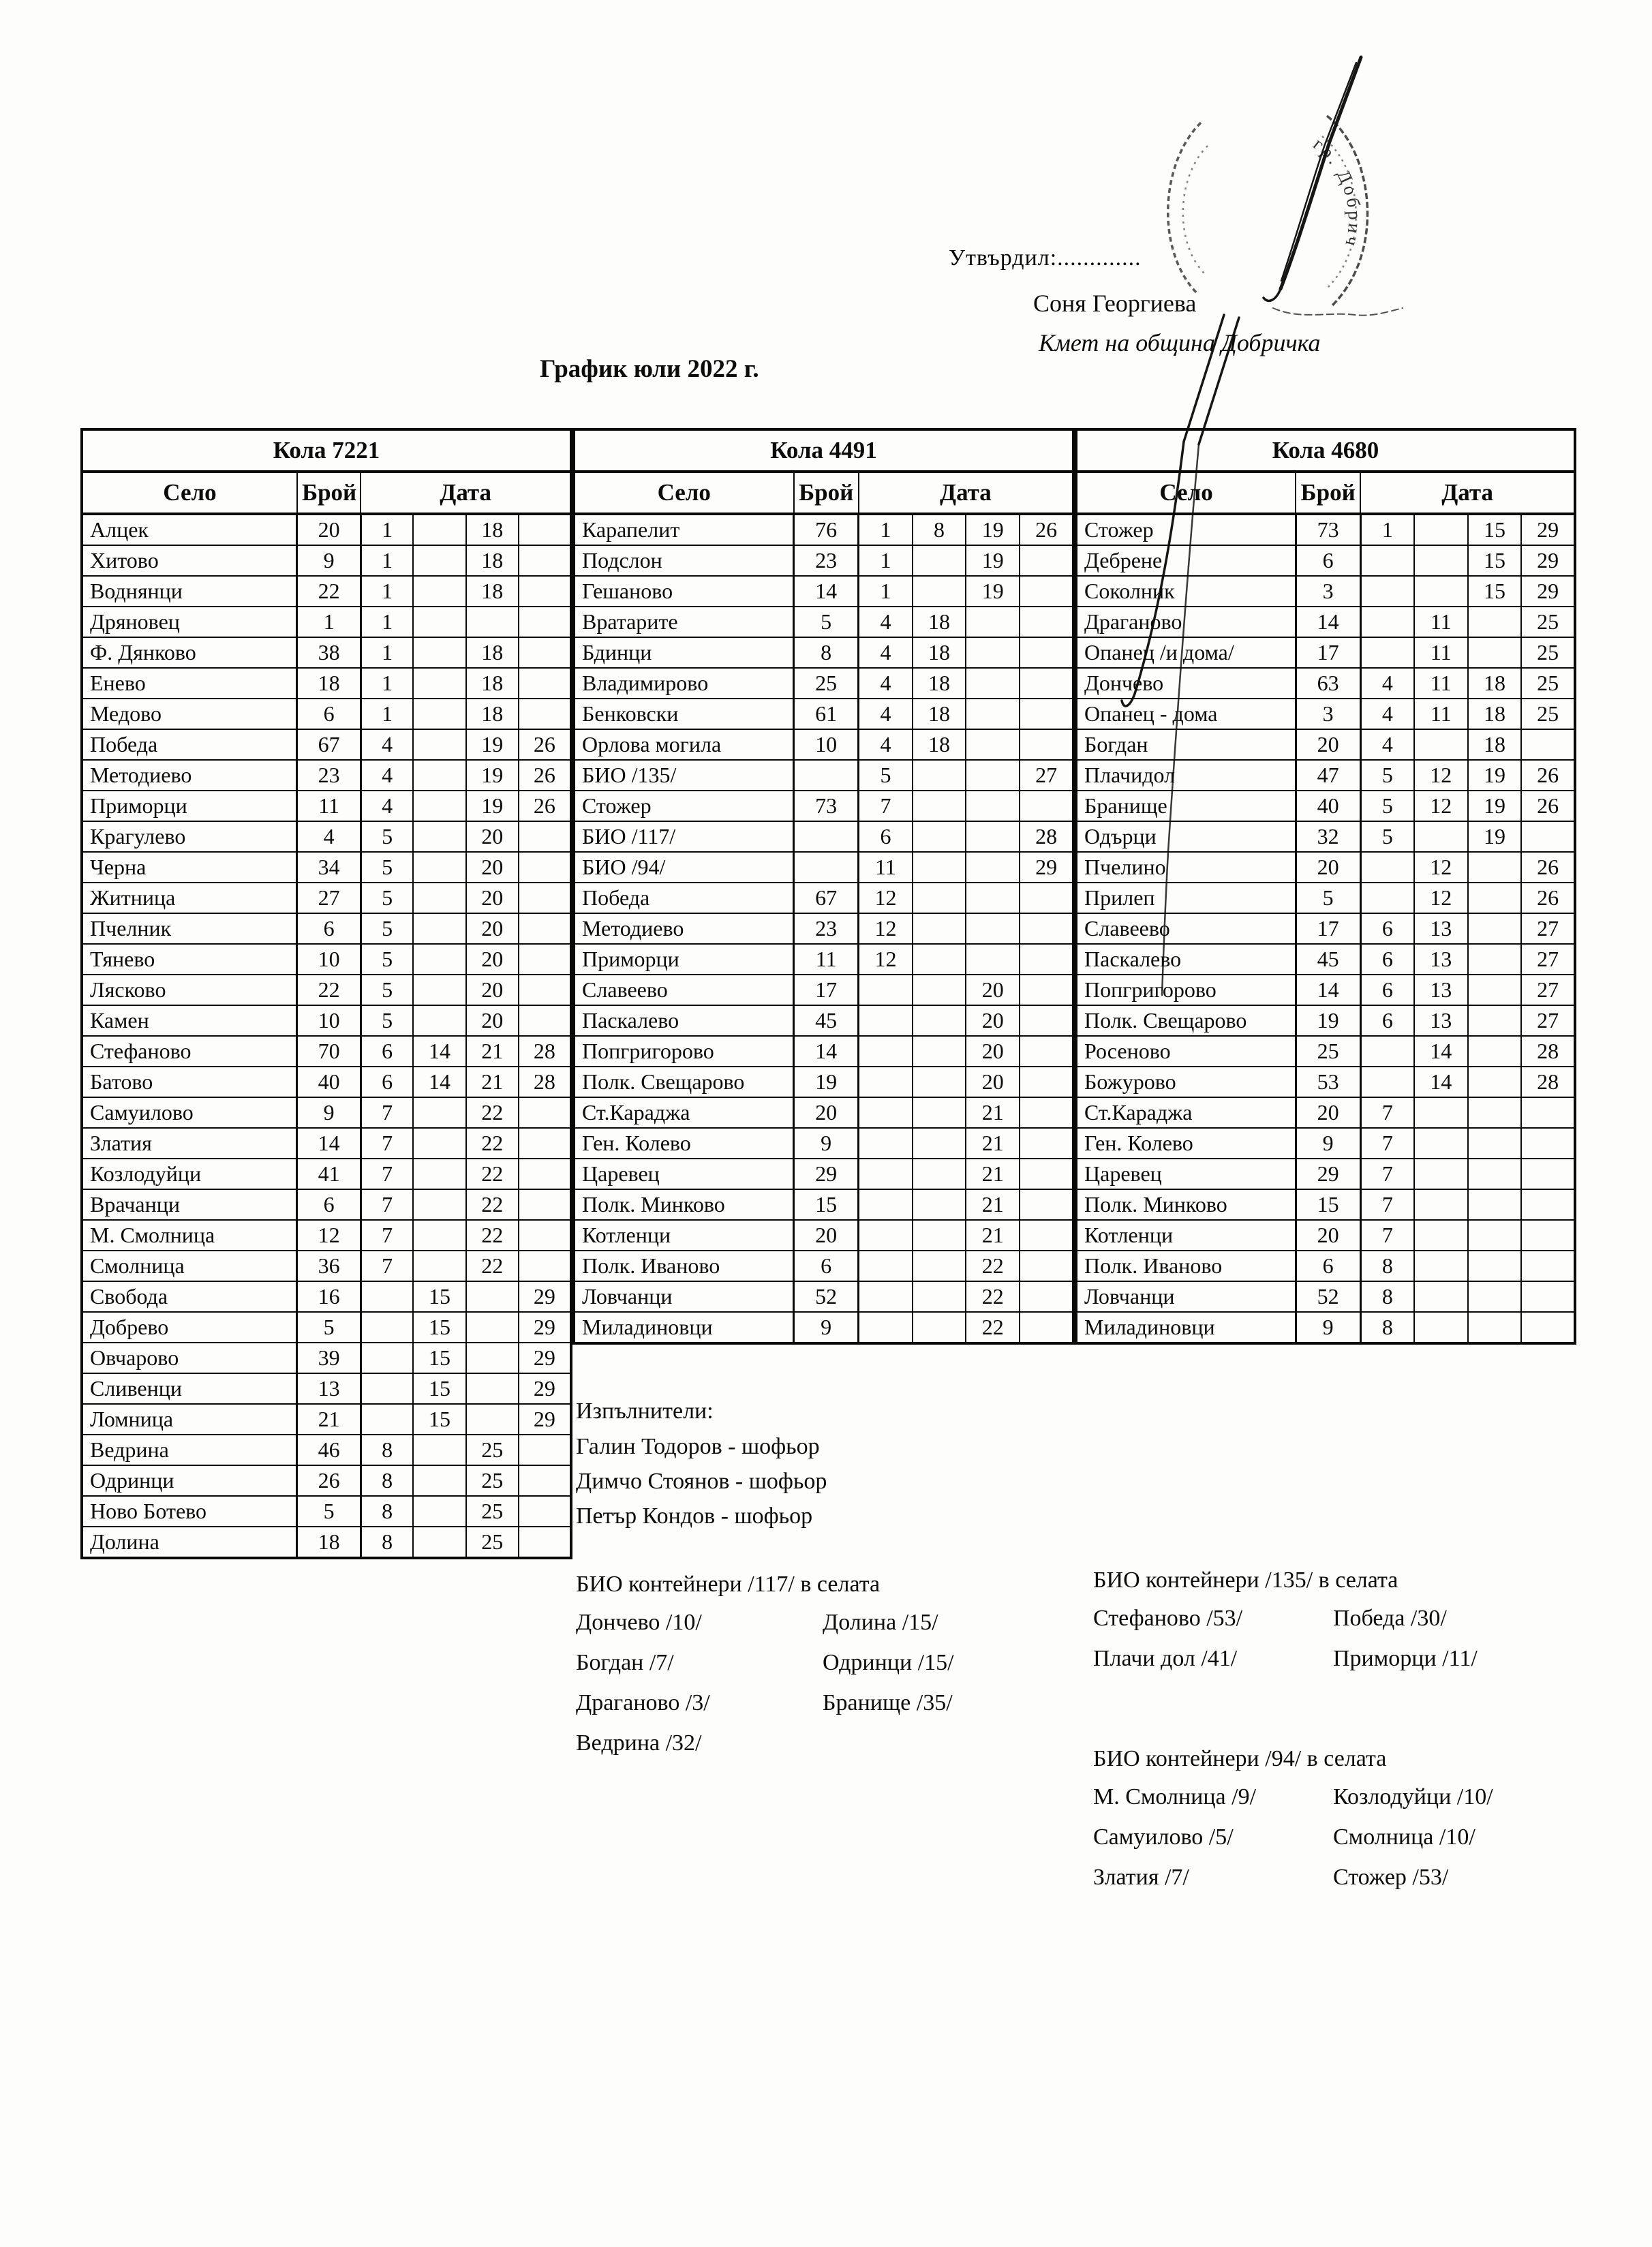 The width and height of the screenshot is (1652, 2247). I want to click on bio-row: Дончево /10/Долина /15/, so click(822, 1623).